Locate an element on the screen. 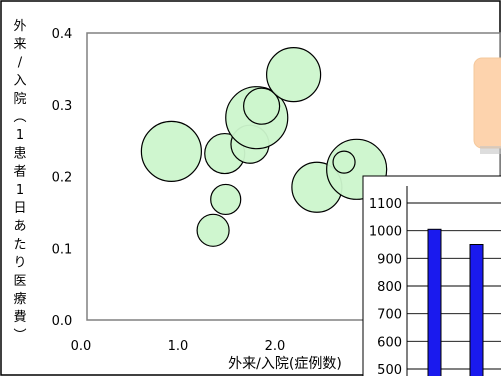 The image size is (501, 380). bubble-y-title-char: 日 is located at coordinates (19, 208).